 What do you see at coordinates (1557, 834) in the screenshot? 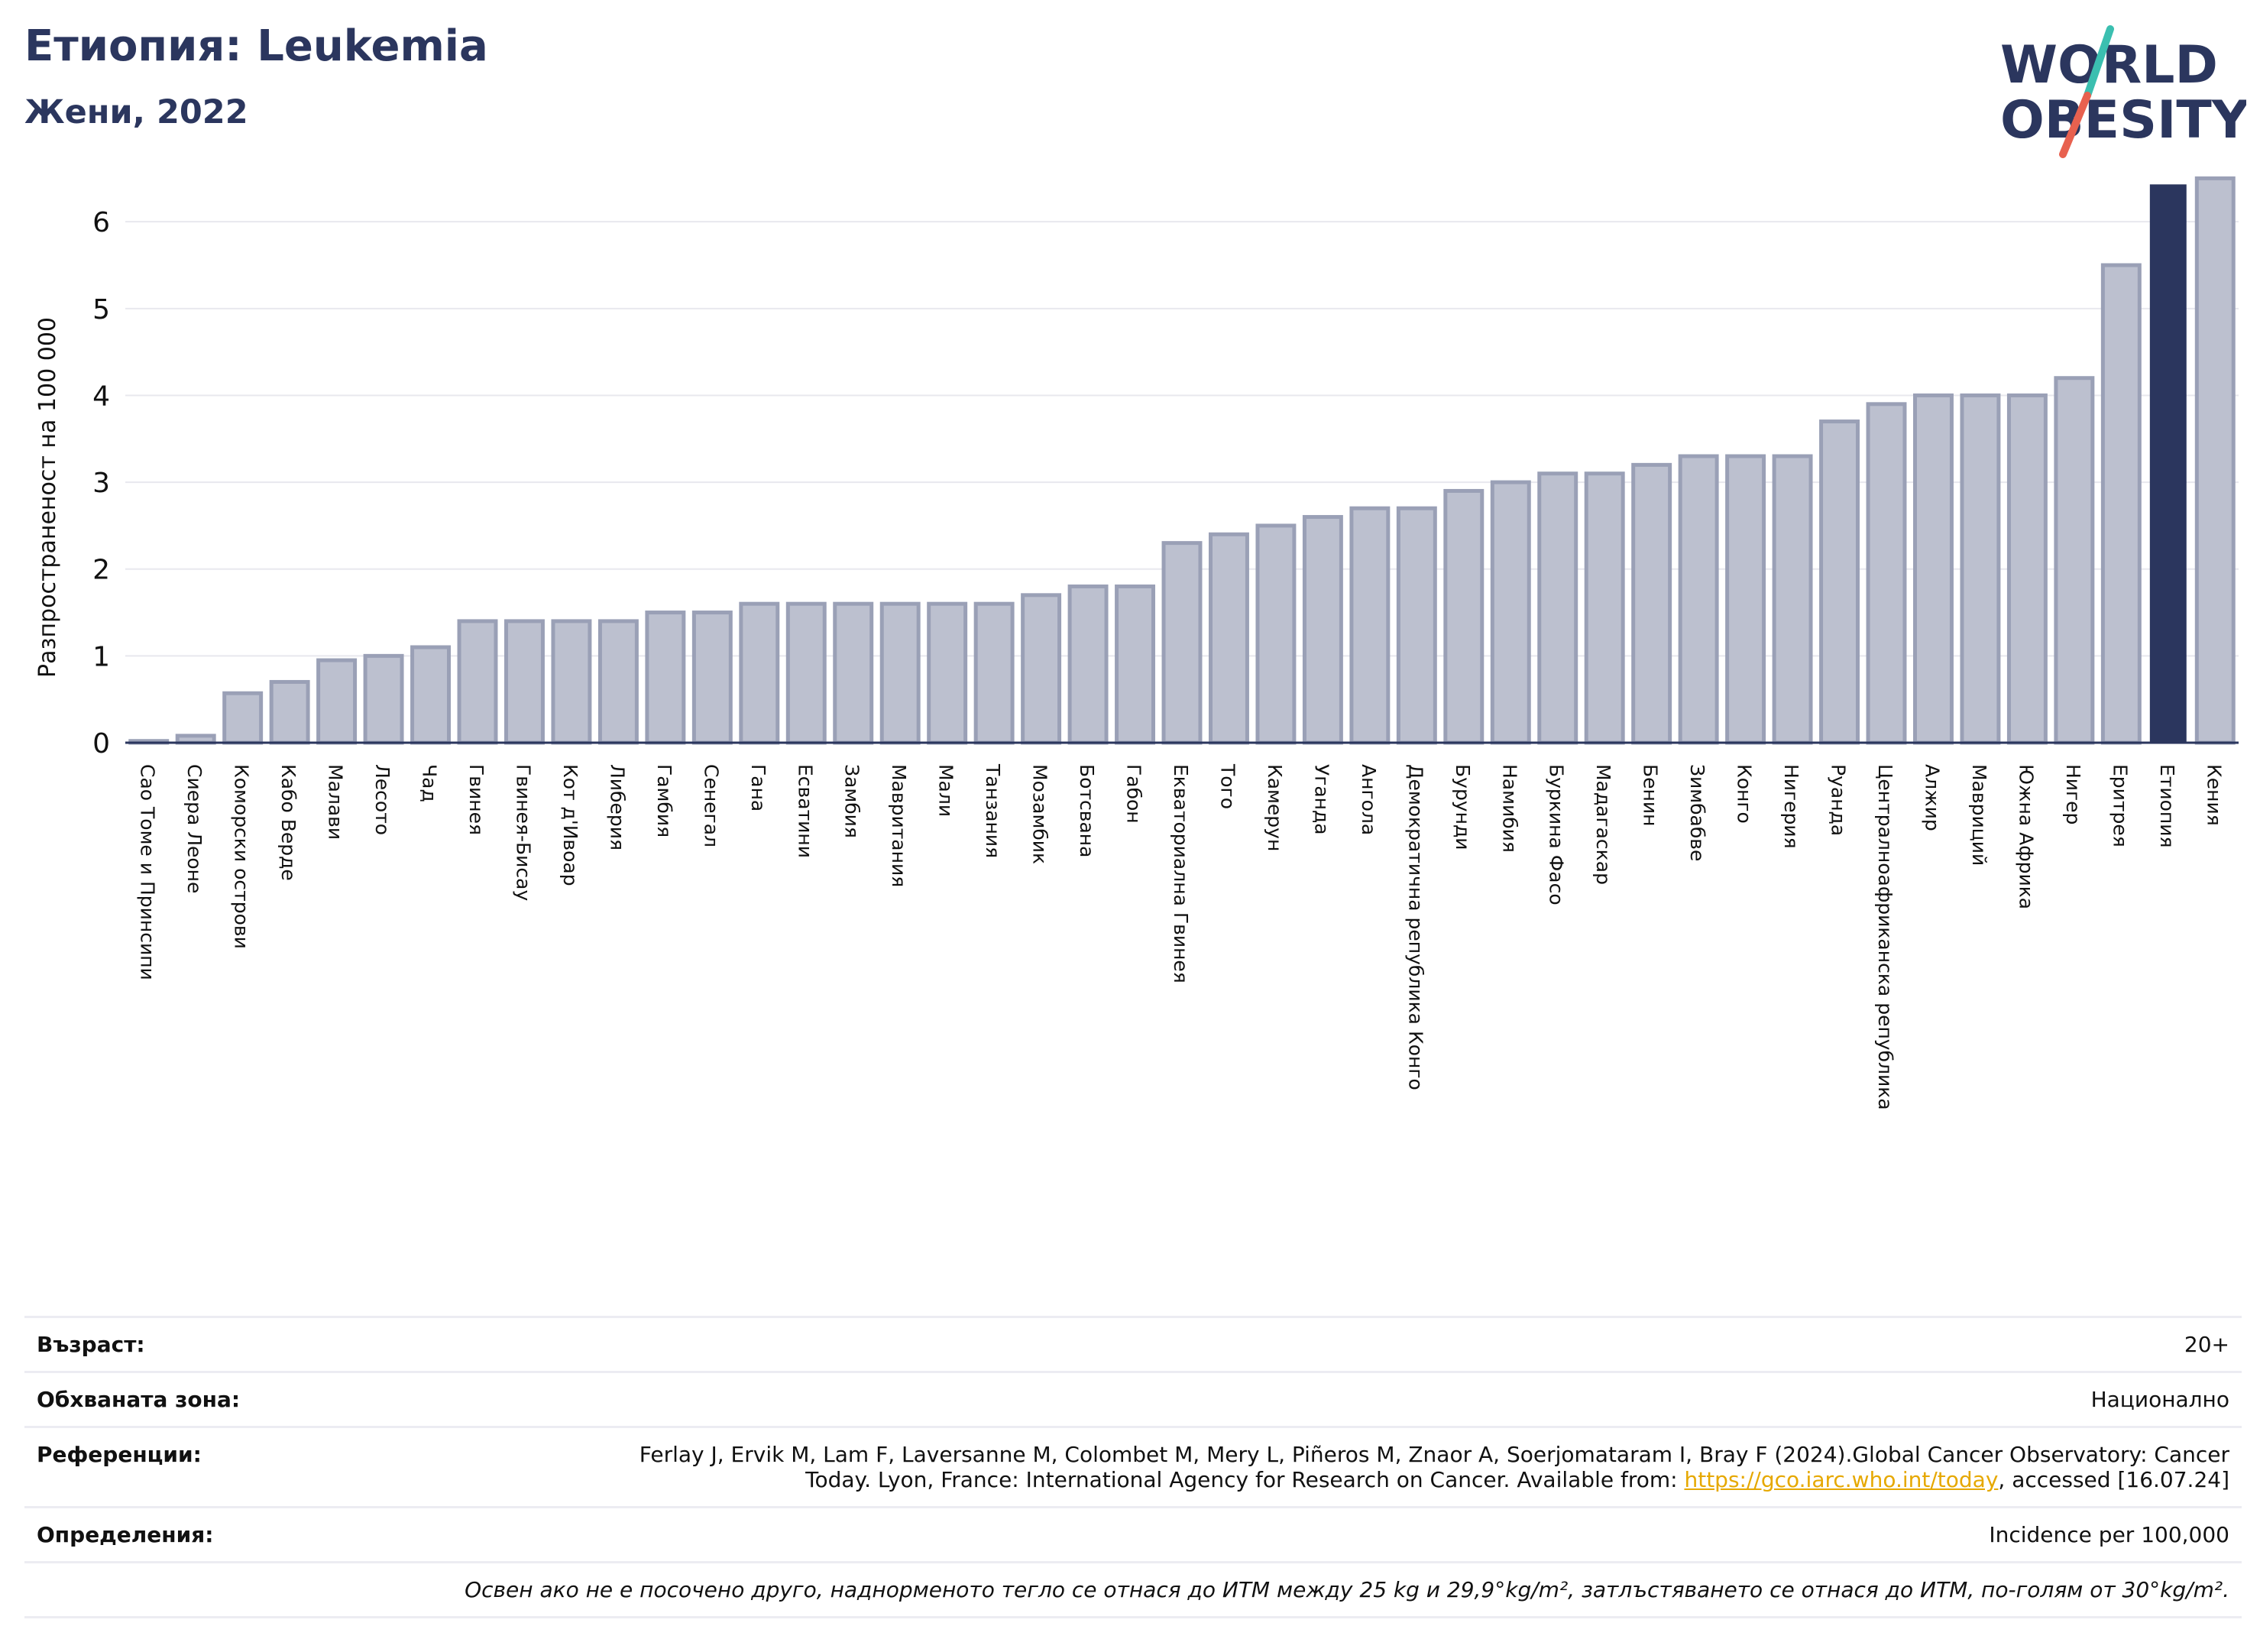
I see `x-tick-label: Буркина Фасо` at bounding box center [1557, 834].